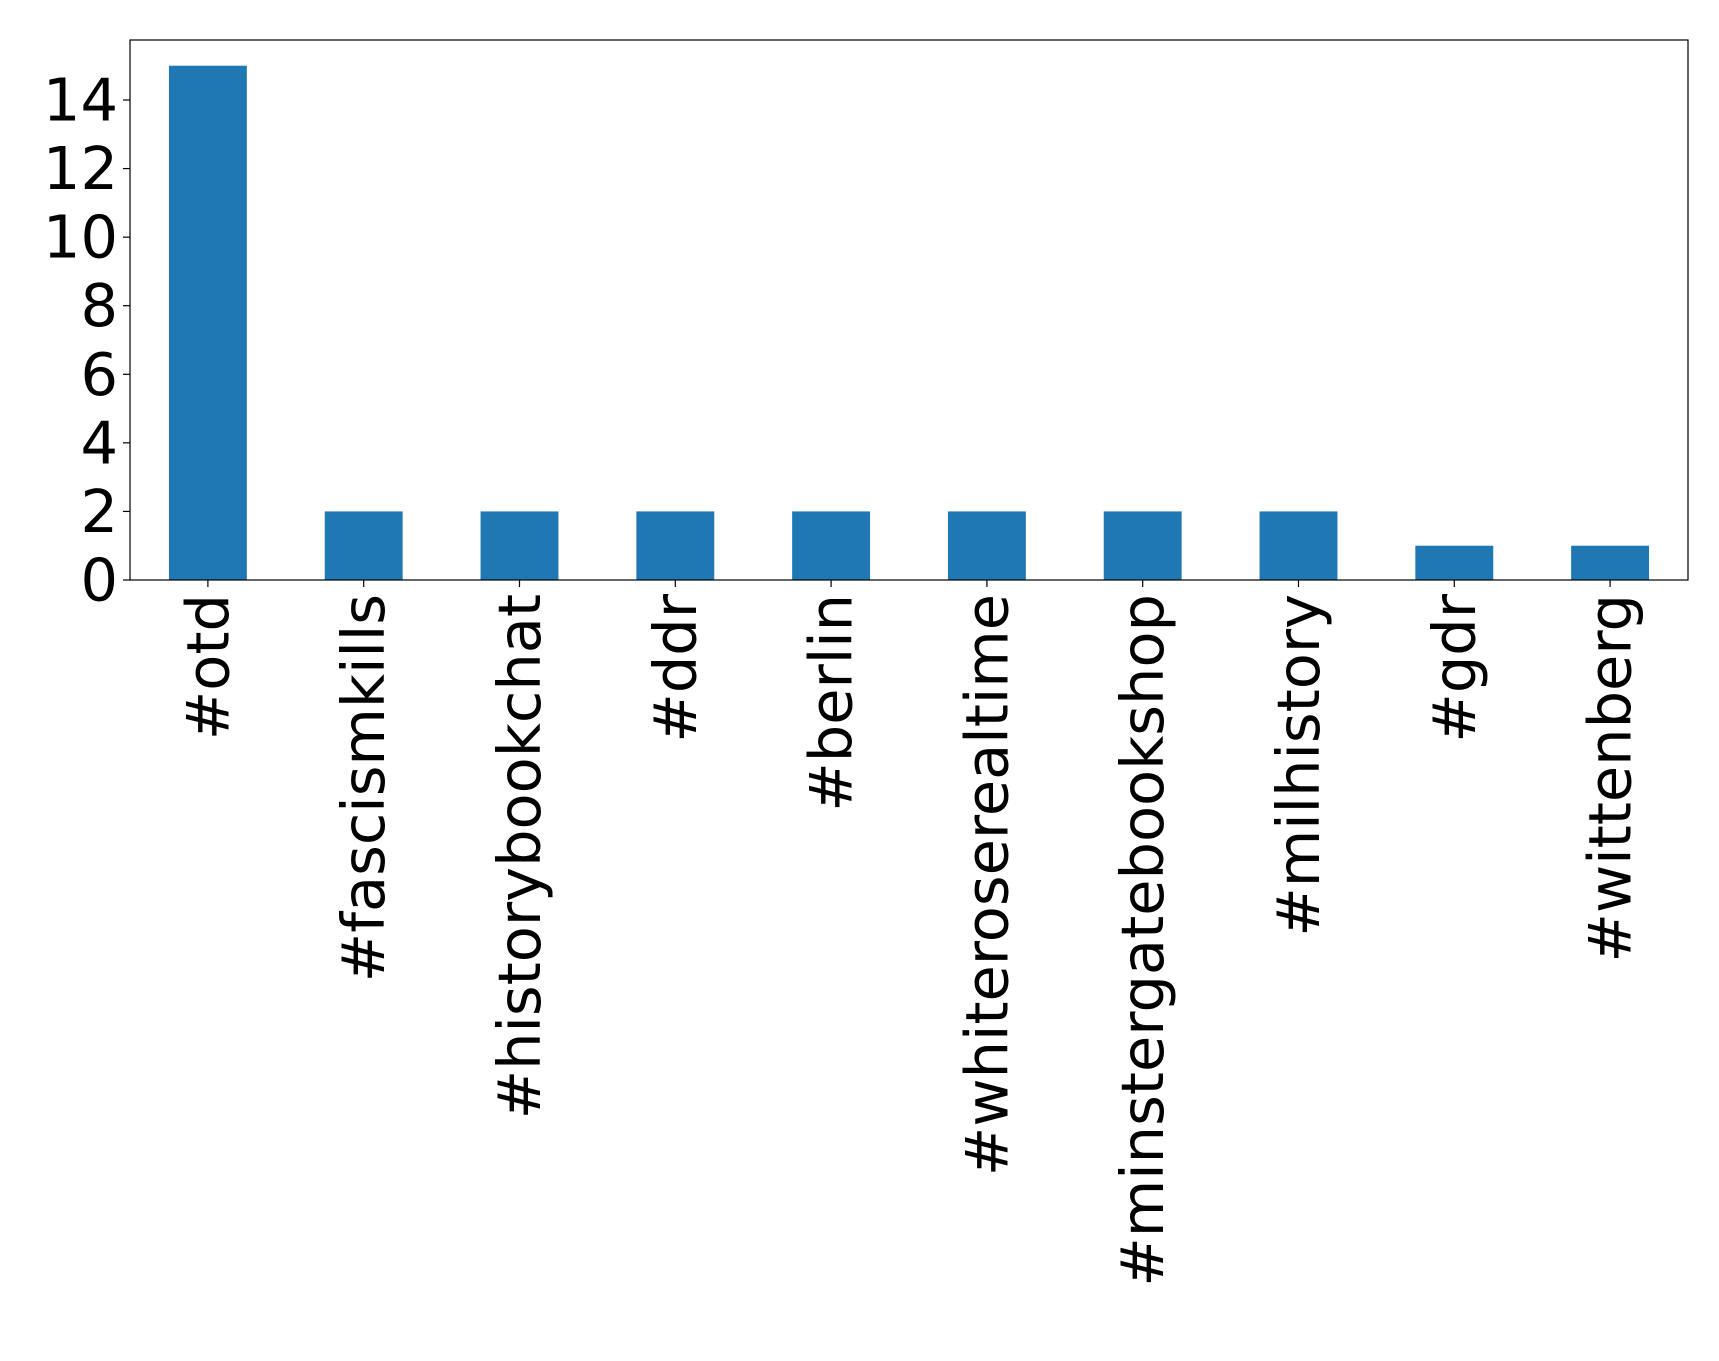  Describe the element at coordinates (99, 305) in the screenshot. I see `y-tick-label: 8` at that location.